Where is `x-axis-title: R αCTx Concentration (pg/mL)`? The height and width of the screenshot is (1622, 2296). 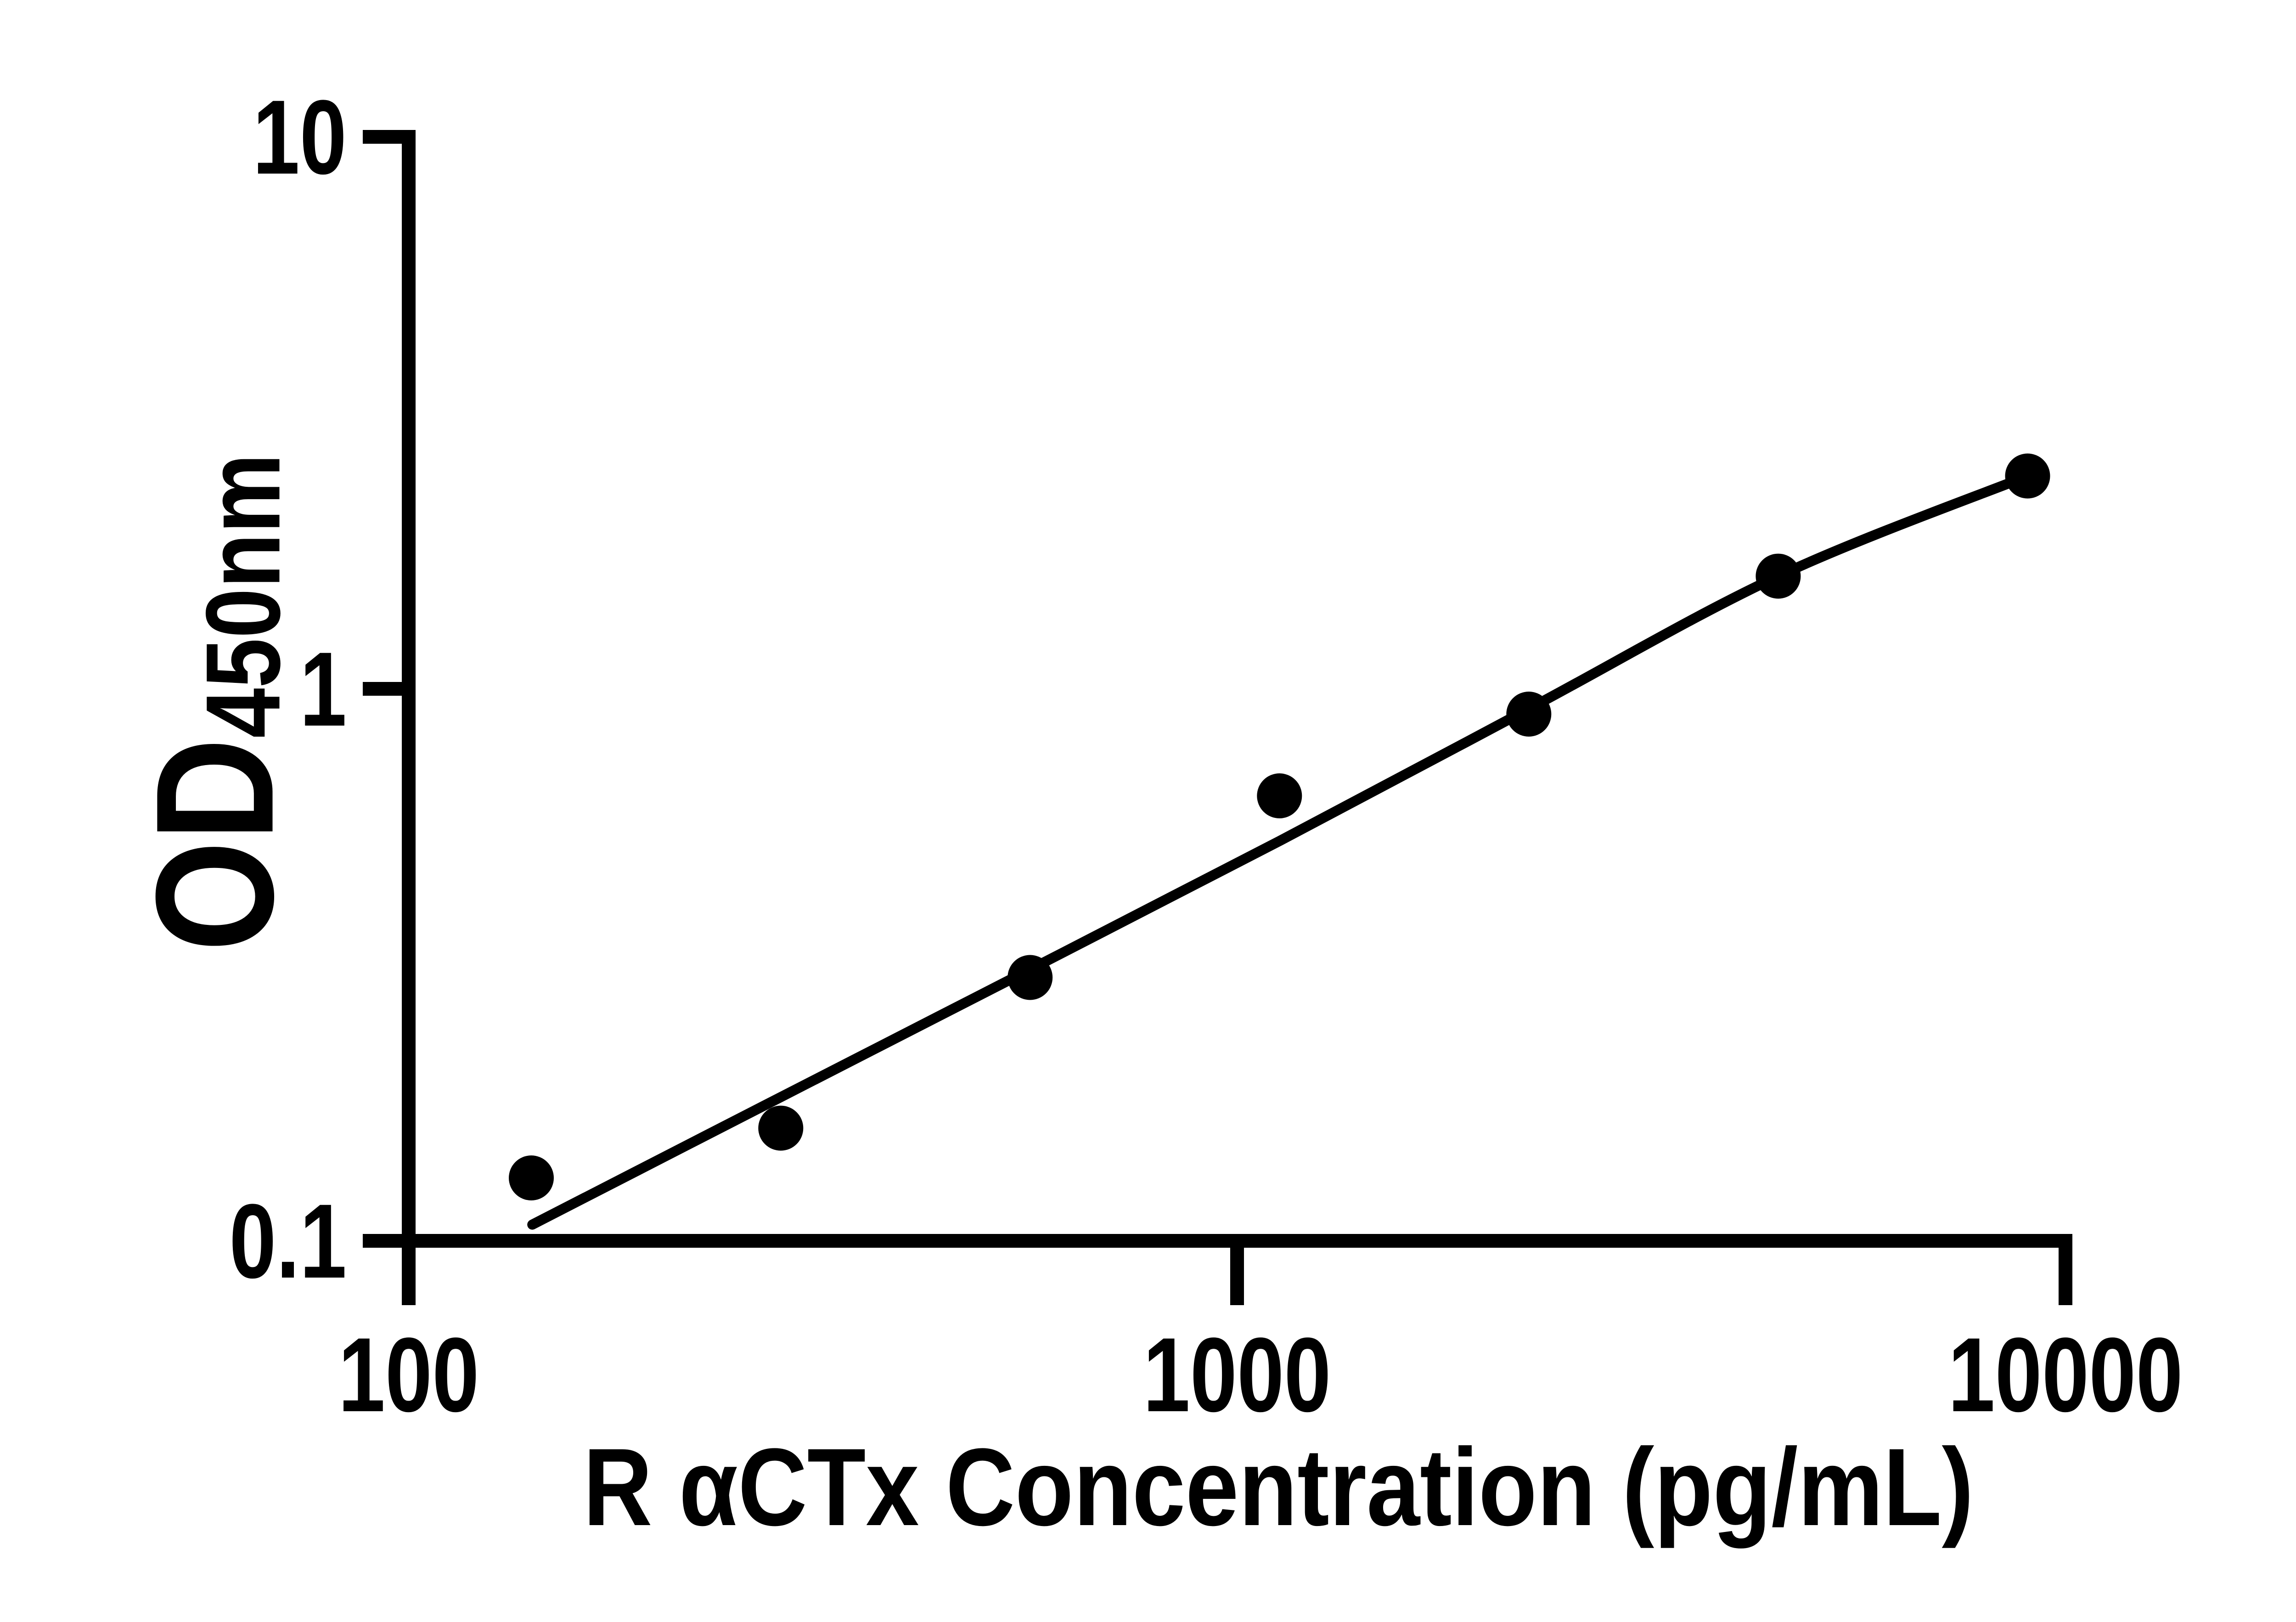 x-axis-title: R αCTx Concentration (pg/mL) is located at coordinates (1278, 1487).